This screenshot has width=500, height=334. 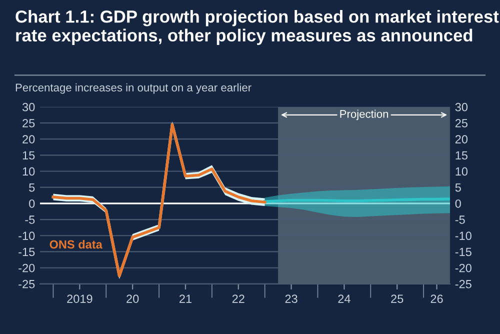 What do you see at coordinates (26, 236) in the screenshot?
I see `y-tick-label: -10` at bounding box center [26, 236].